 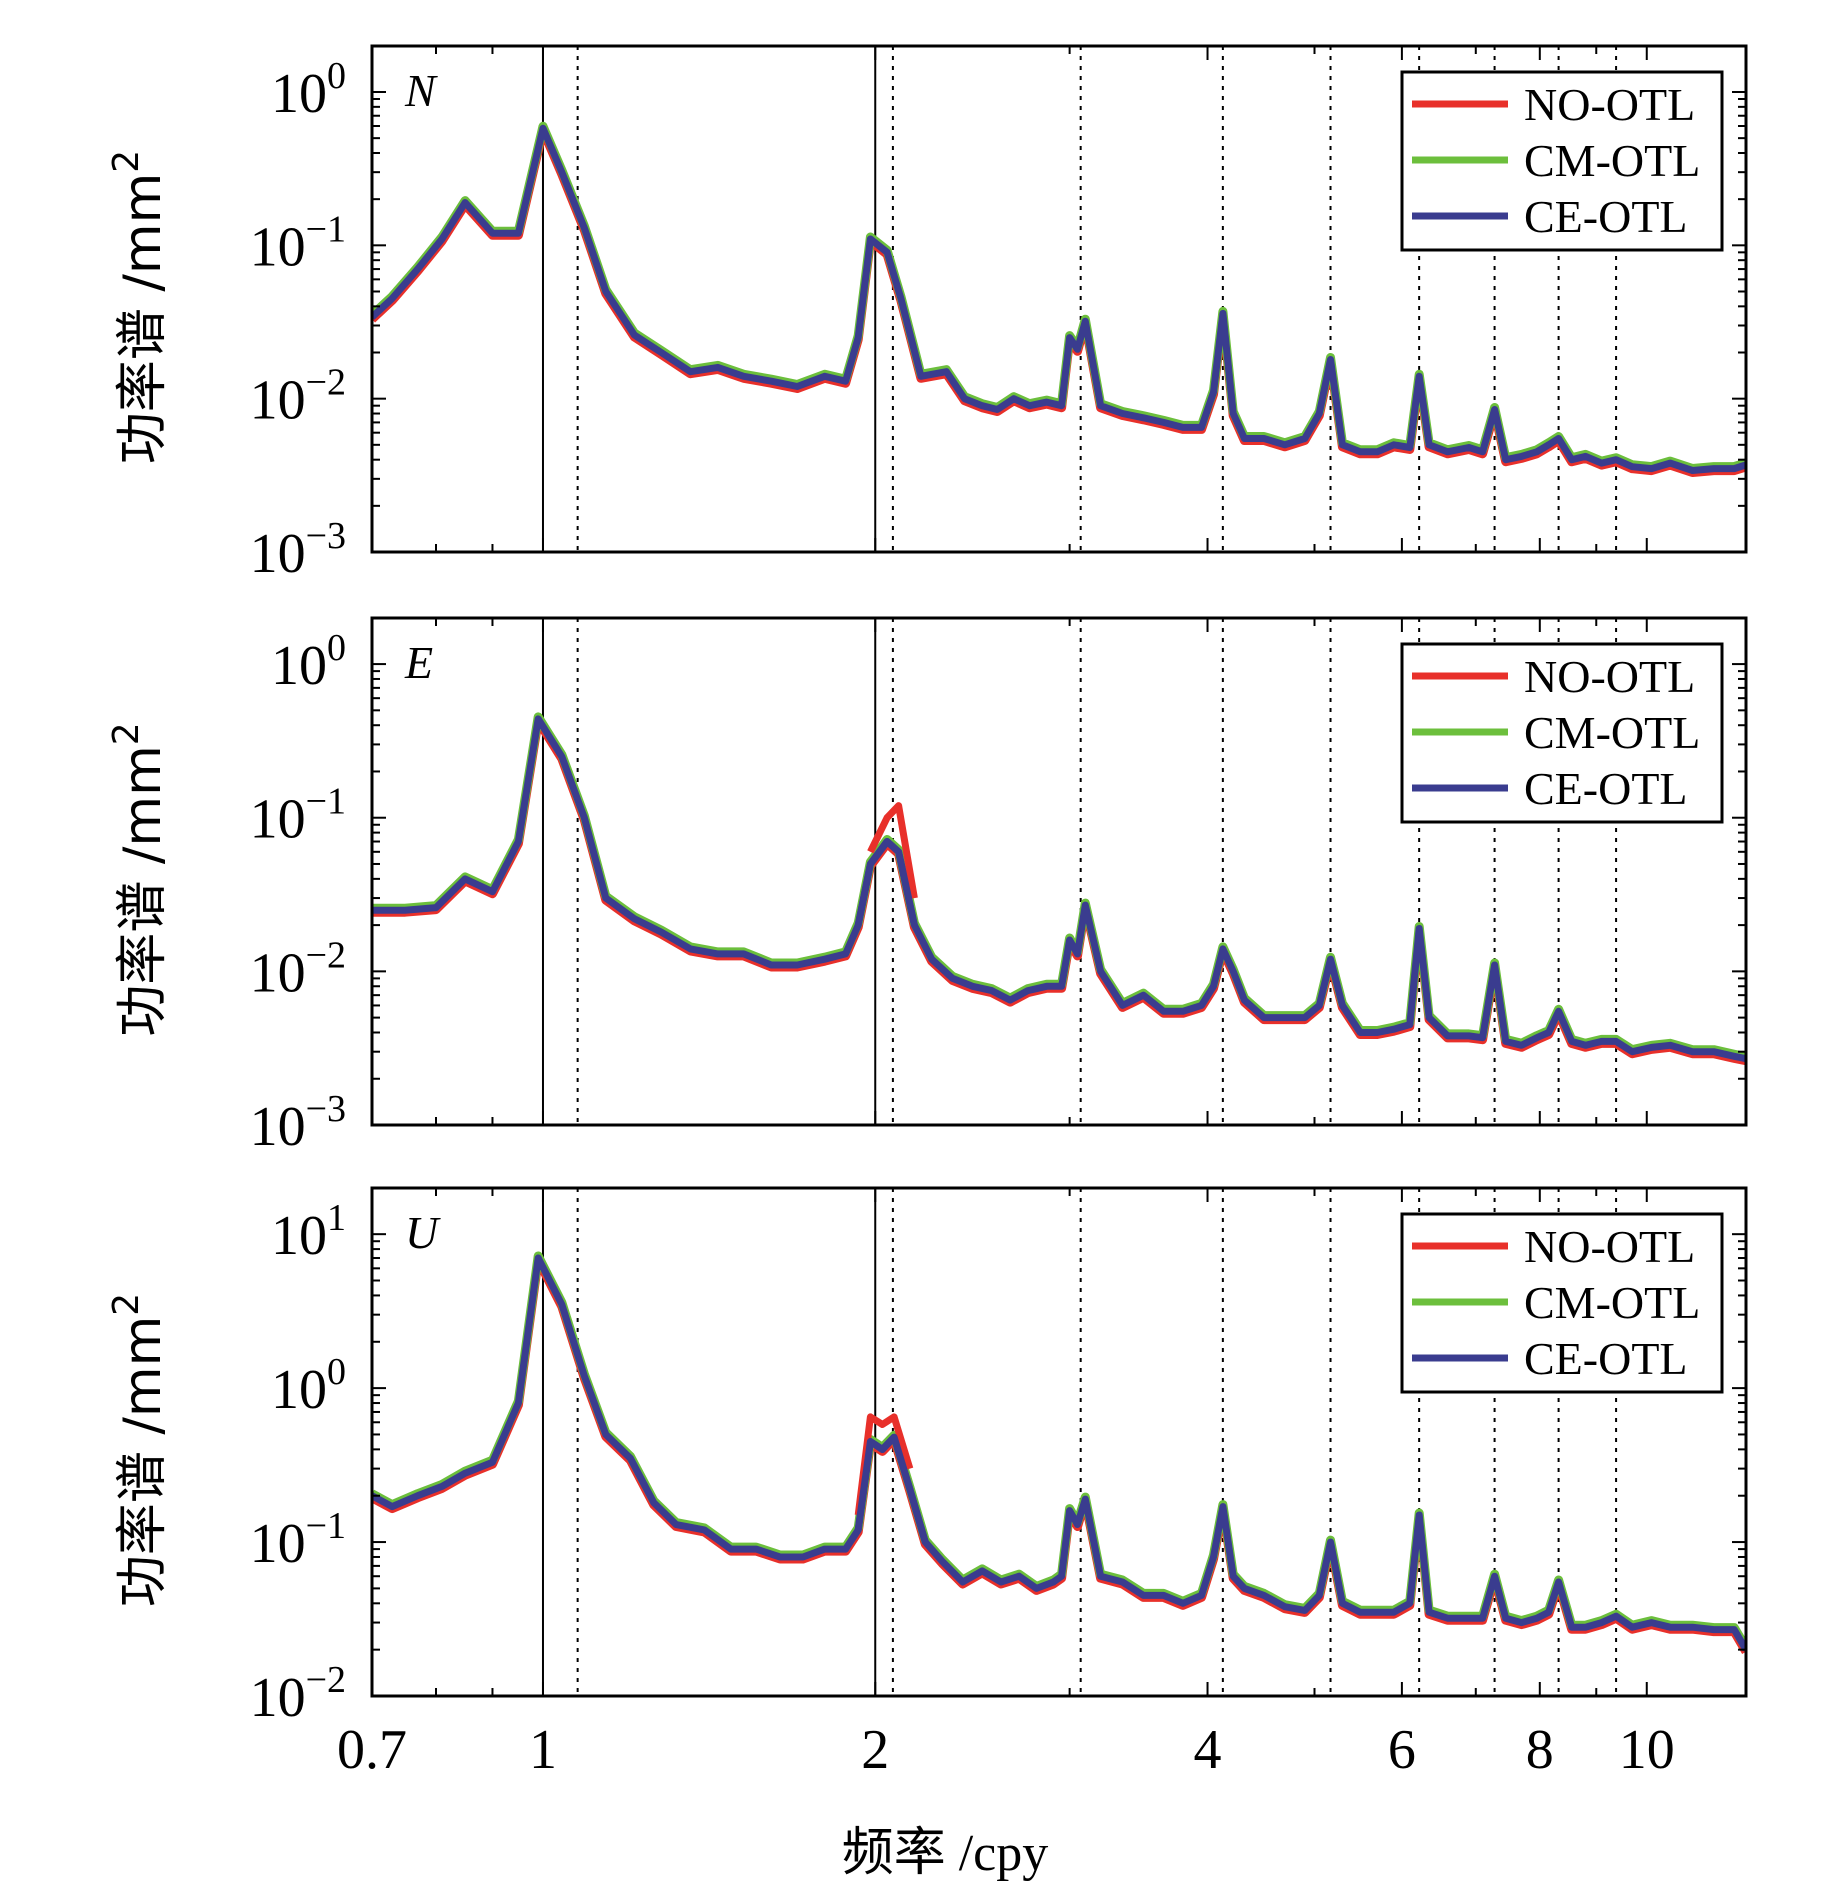 What do you see at coordinates (1208, 1750) in the screenshot?
I see `x-tick-label: 4` at bounding box center [1208, 1750].